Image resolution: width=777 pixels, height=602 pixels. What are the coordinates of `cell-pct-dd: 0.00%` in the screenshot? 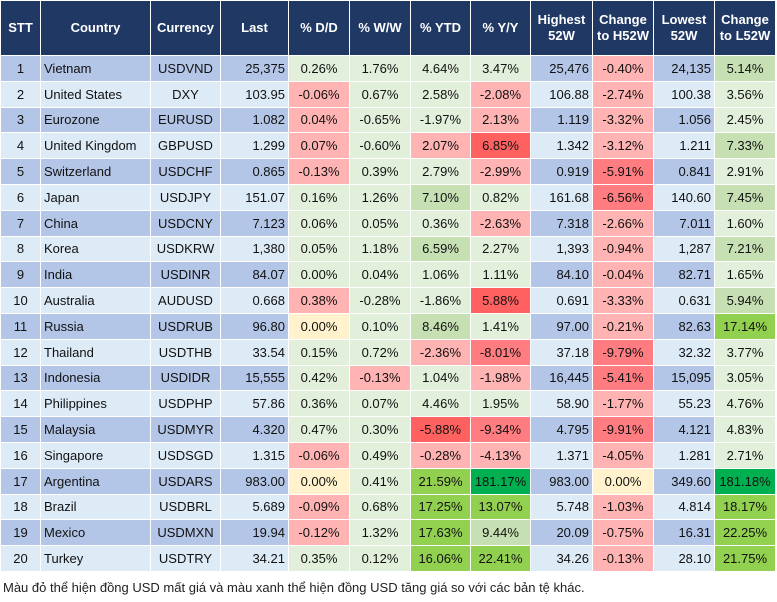 It's located at (319, 326).